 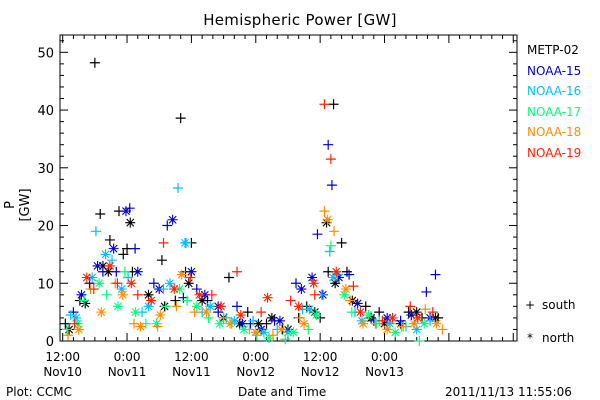 I want to click on x-tick-label-date: Nov10, so click(x=62, y=372).